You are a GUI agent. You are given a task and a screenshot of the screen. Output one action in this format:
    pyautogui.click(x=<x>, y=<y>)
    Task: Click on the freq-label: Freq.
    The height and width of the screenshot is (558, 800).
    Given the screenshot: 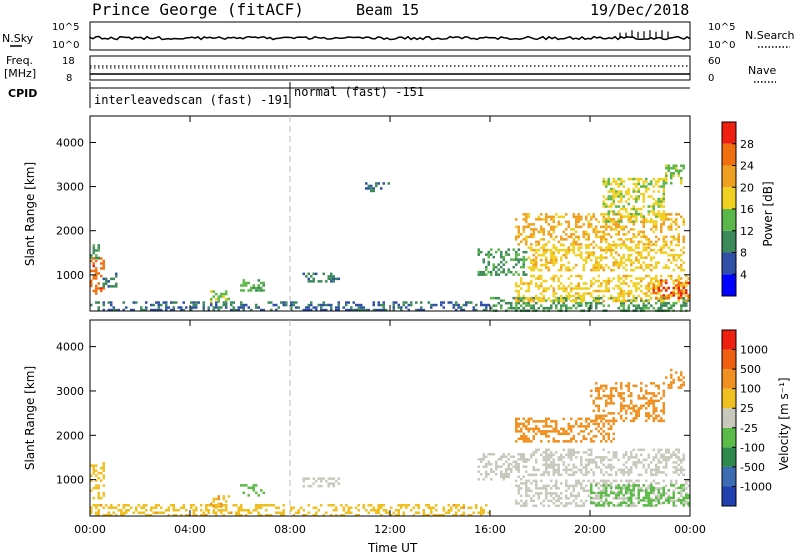 What is the action you would take?
    pyautogui.click(x=19, y=60)
    